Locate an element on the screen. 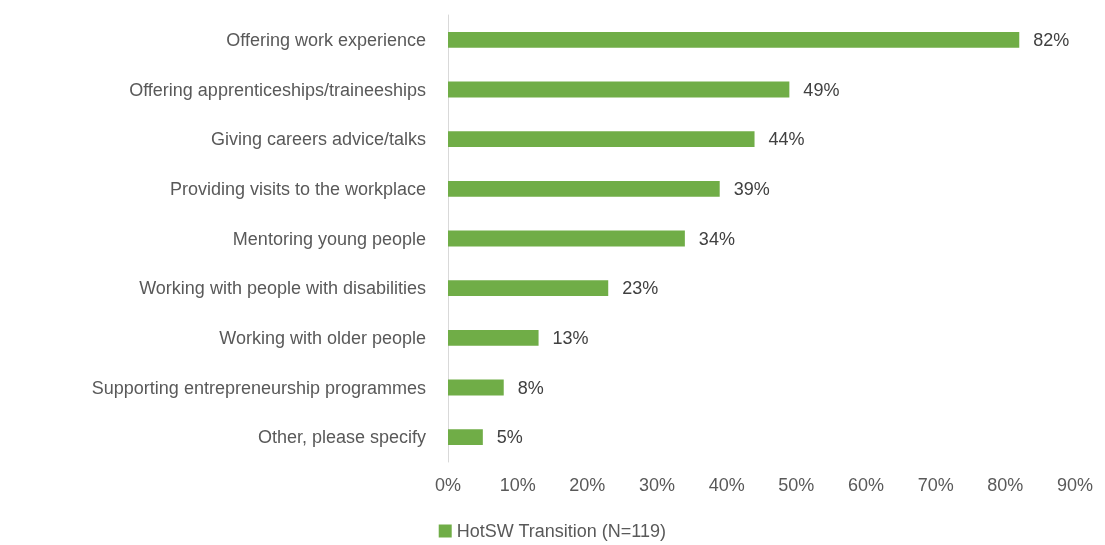 This screenshot has height=545, width=1105. y-tick-label: Working with older people is located at coordinates (322, 337).